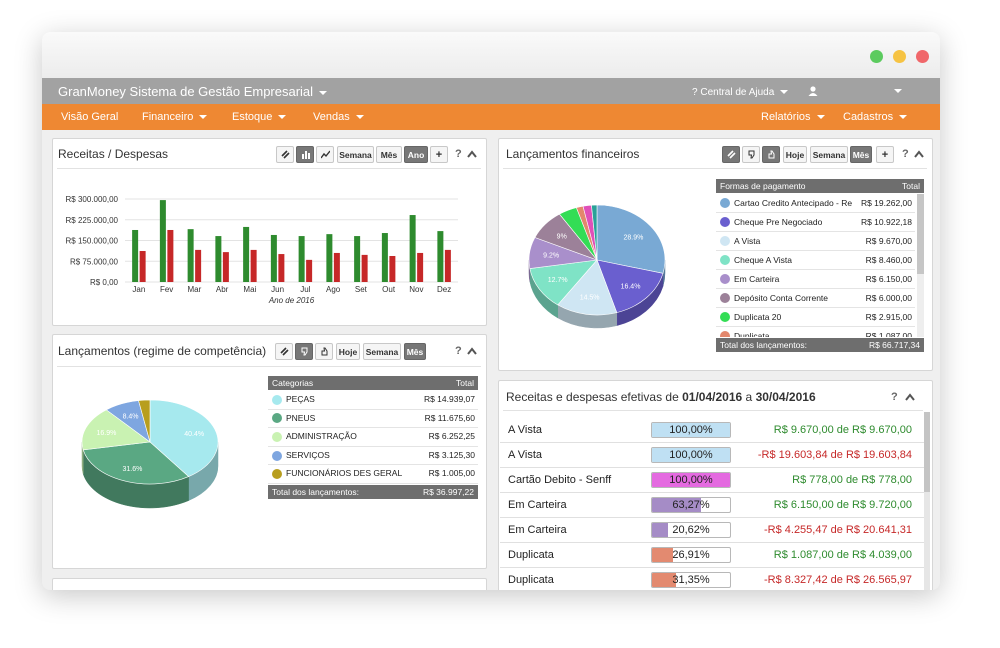  What do you see at coordinates (757, 279) in the screenshot?
I see `row-name: Em Carteira` at bounding box center [757, 279].